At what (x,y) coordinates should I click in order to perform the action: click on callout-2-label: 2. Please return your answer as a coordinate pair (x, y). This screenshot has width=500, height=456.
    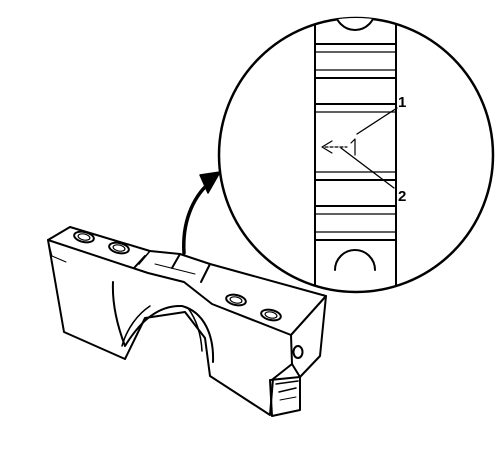
    Looking at the image, I should click on (402, 196).